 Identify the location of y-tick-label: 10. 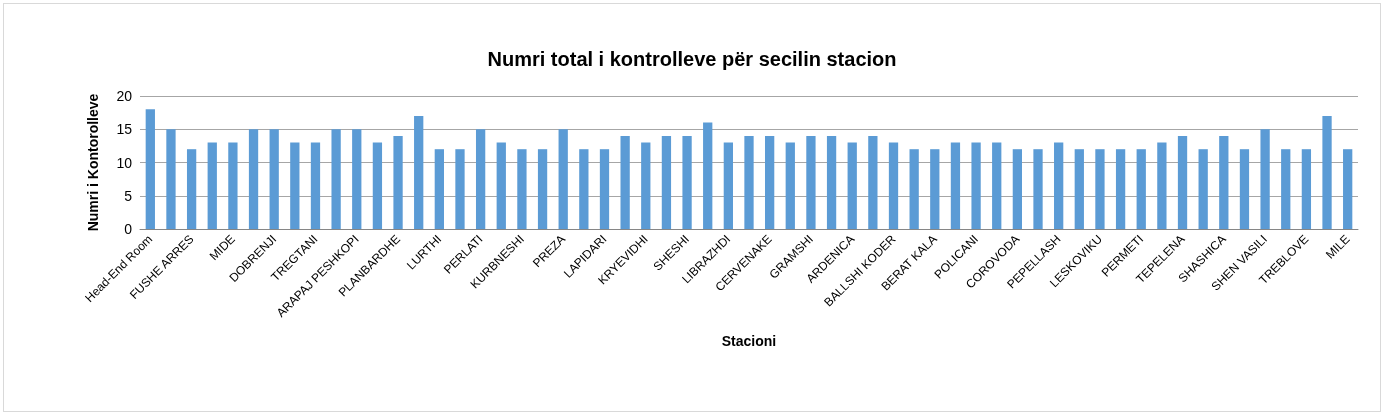
(124, 162).